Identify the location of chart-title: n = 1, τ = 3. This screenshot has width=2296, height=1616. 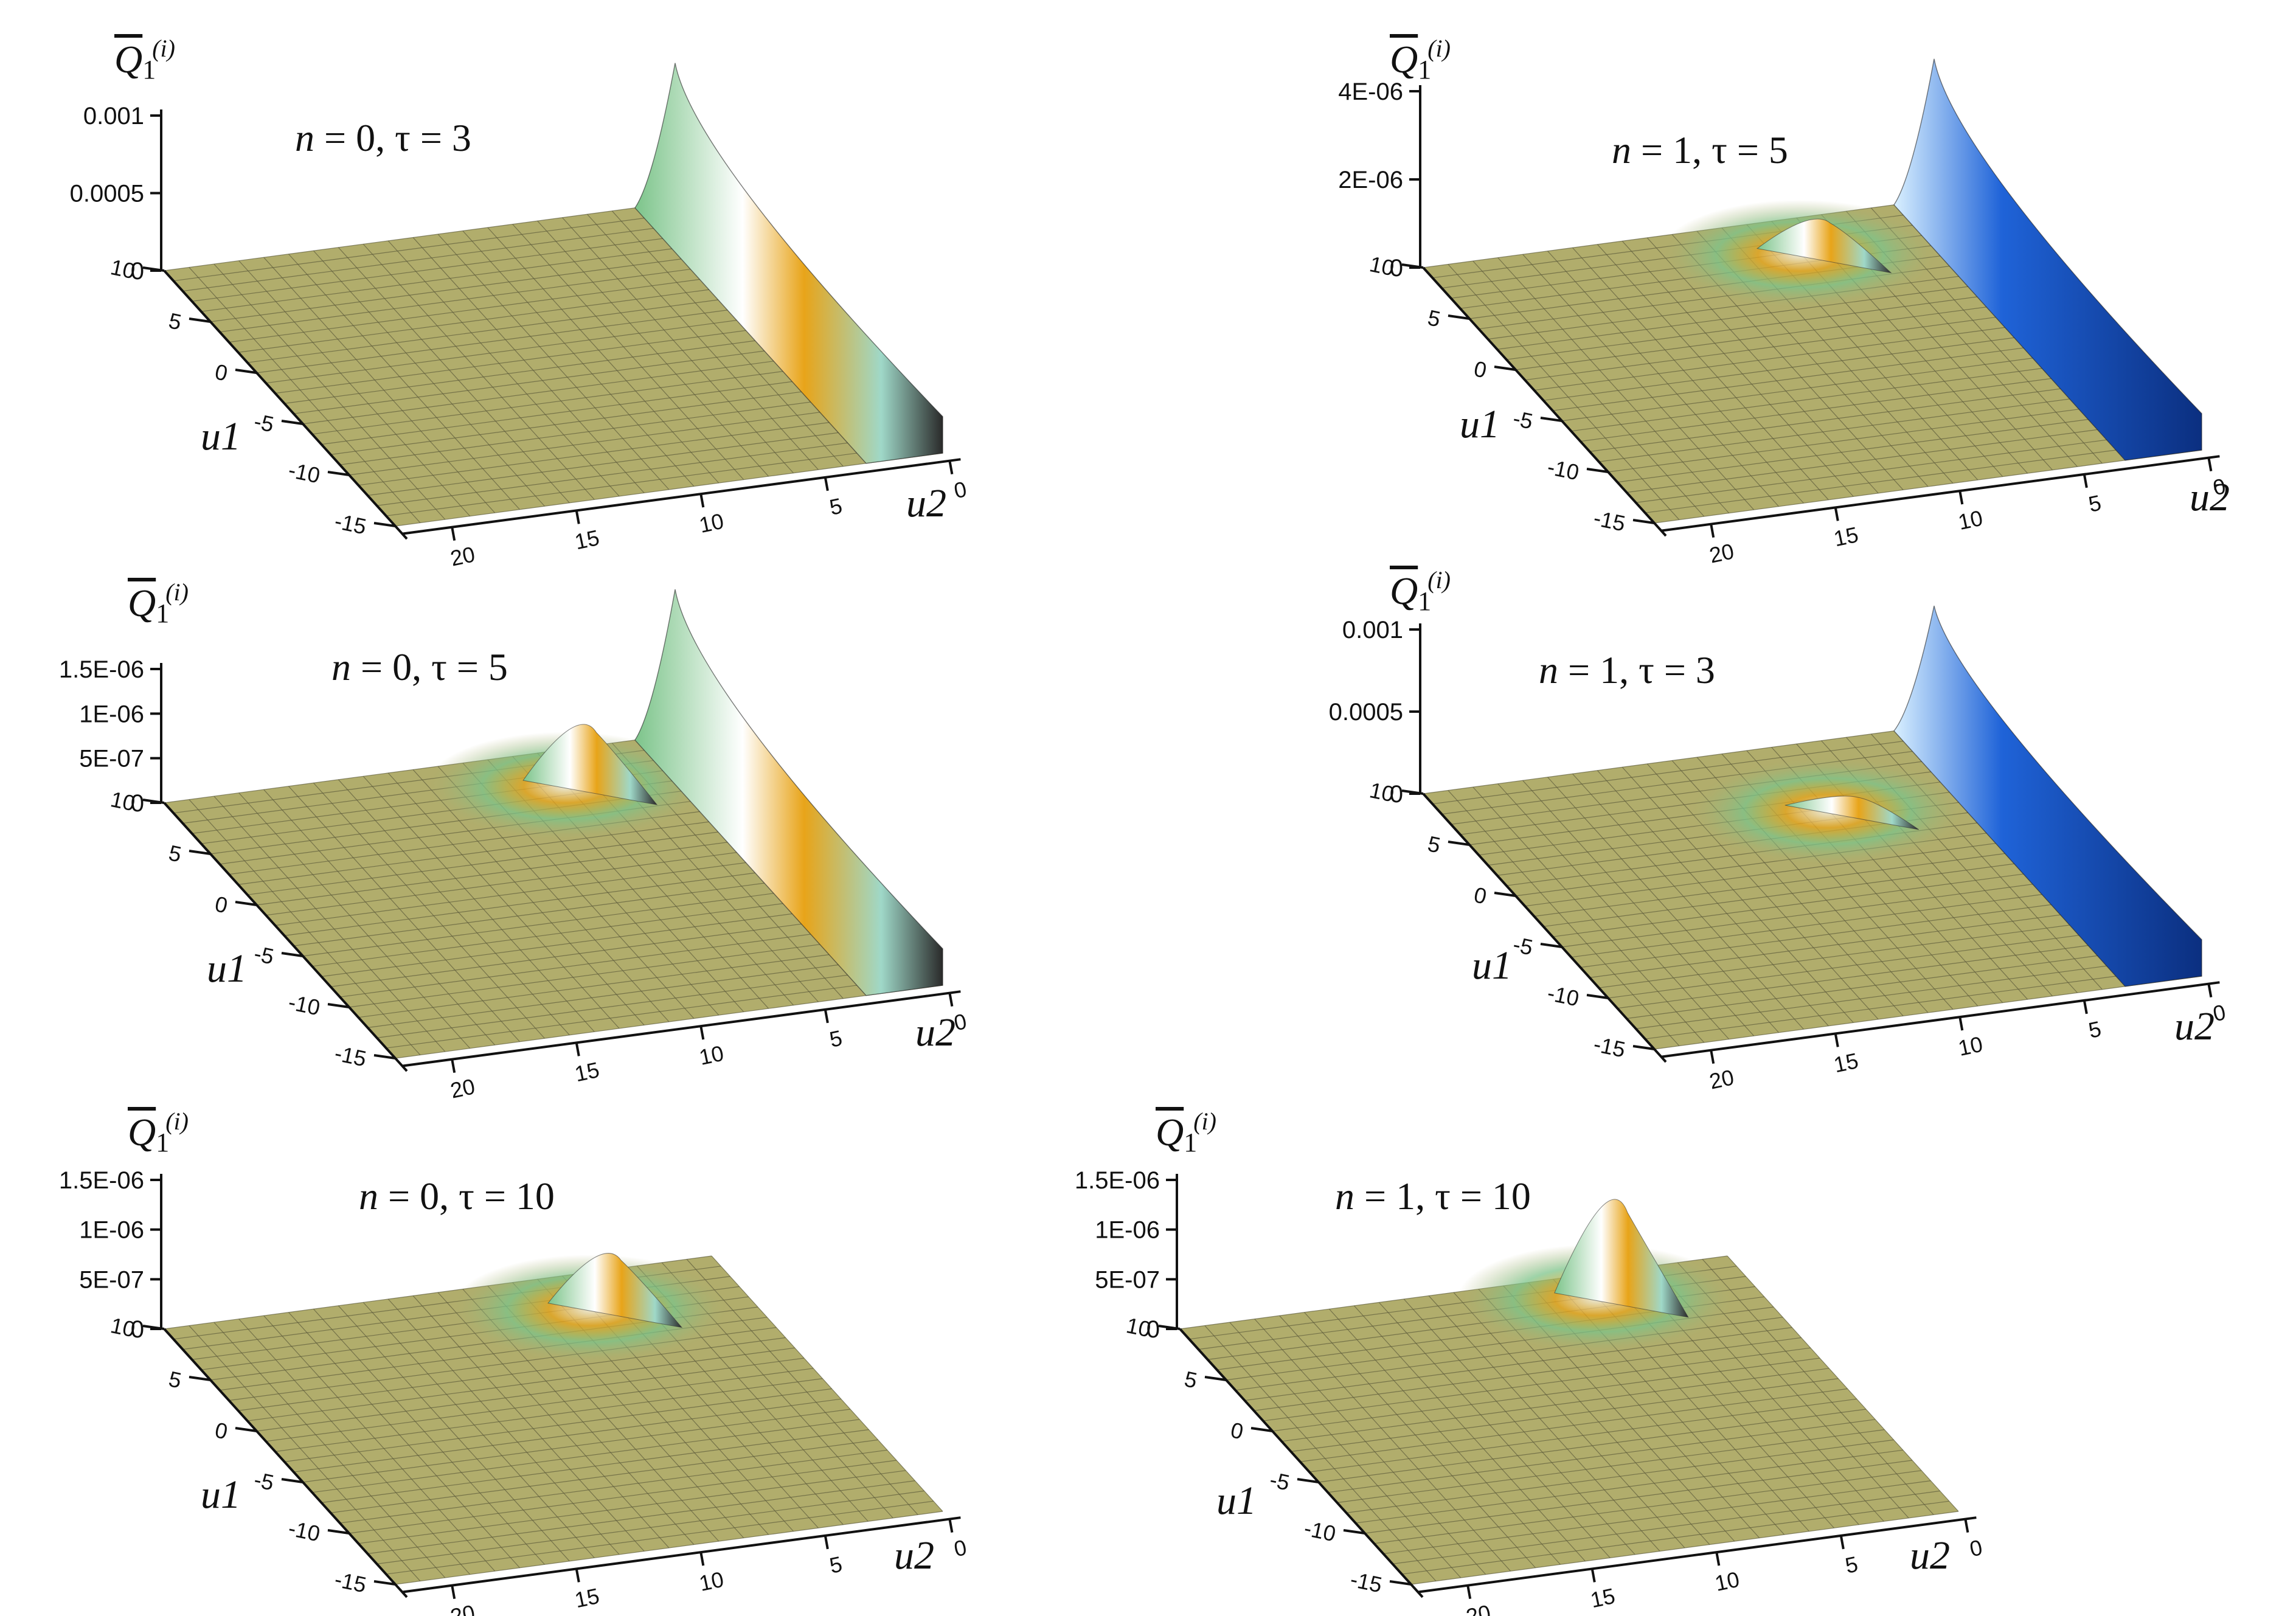
(1627, 670).